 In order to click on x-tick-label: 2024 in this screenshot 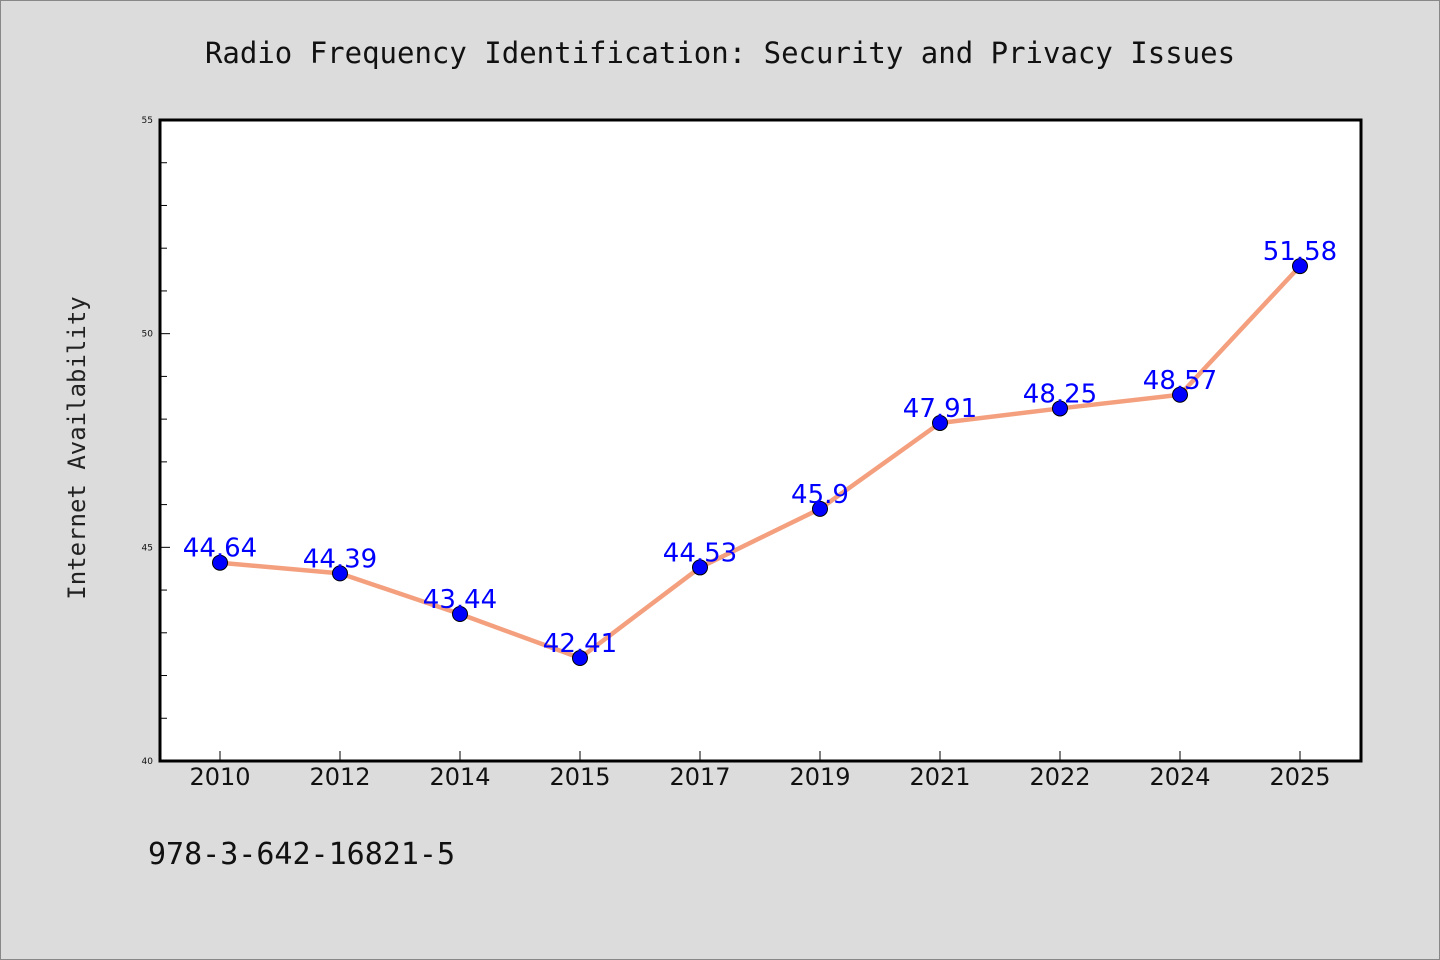, I will do `click(1179, 777)`.